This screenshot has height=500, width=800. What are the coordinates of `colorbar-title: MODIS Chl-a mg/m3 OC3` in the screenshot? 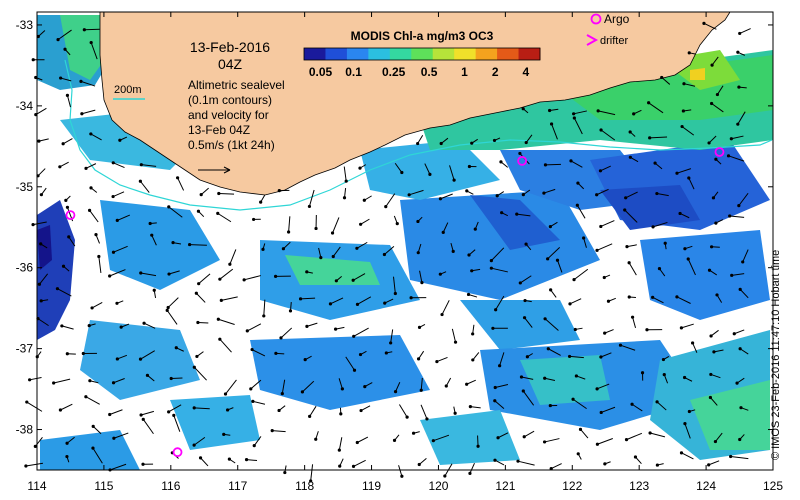 It's located at (422, 36).